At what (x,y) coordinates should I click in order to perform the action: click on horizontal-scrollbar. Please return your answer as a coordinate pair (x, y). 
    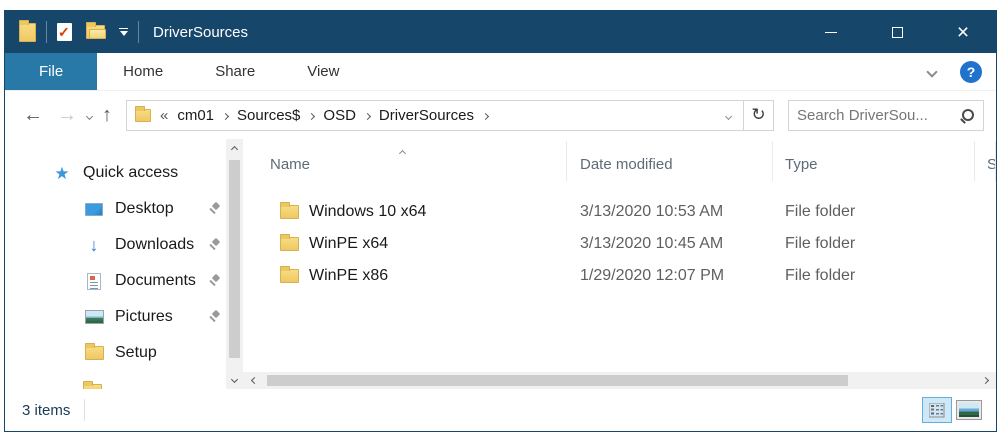
    Looking at the image, I should click on (619, 380).